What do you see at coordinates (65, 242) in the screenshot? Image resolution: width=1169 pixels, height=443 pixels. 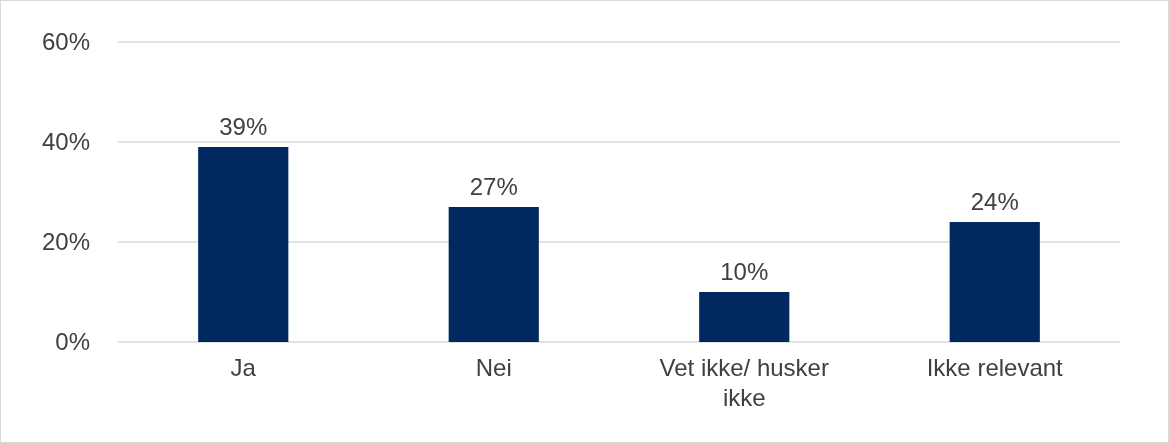 I see `y-tick-label: 20%` at bounding box center [65, 242].